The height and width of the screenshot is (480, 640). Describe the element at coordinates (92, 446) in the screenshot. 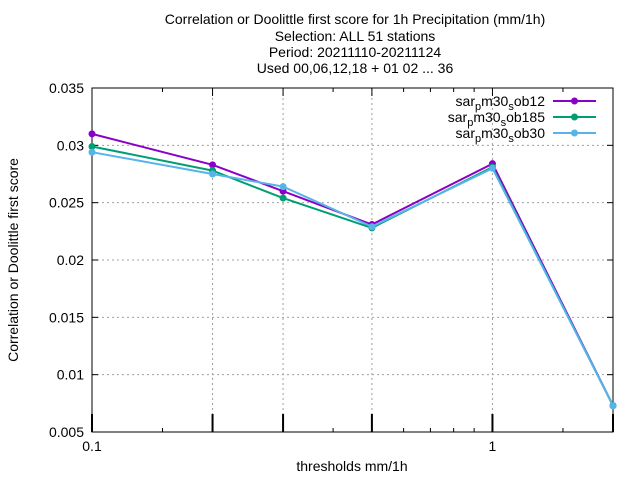

I see `x-tick-label: 0.1` at that location.